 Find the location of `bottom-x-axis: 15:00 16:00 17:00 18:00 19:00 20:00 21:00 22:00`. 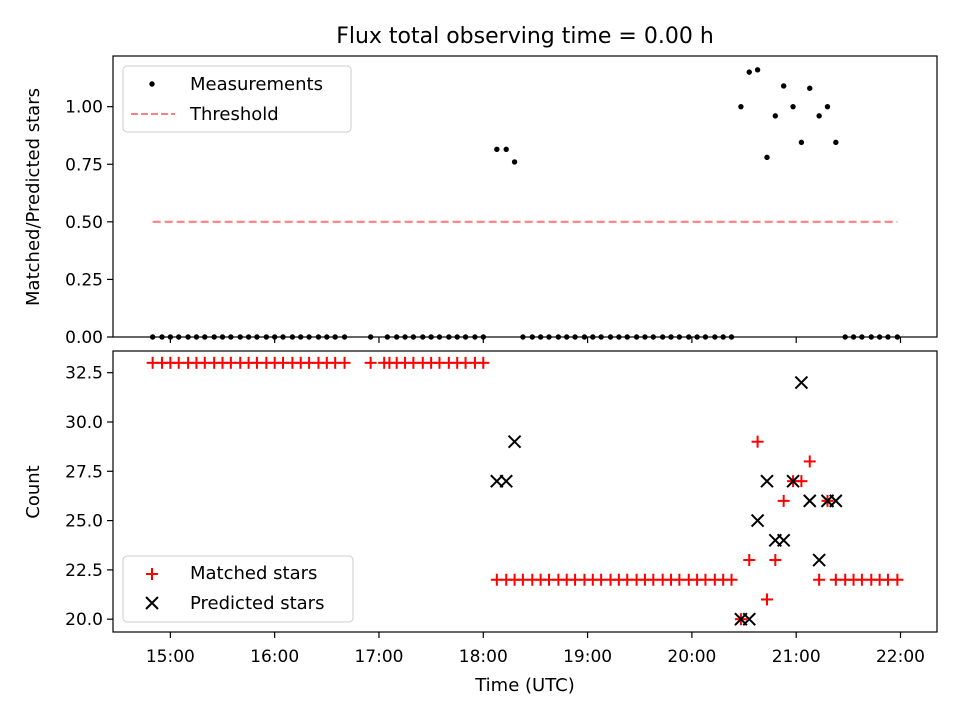

bottom-x-axis: 15:00 16:00 17:00 18:00 19:00 20:00 21:00 22:00 is located at coordinates (535, 649).